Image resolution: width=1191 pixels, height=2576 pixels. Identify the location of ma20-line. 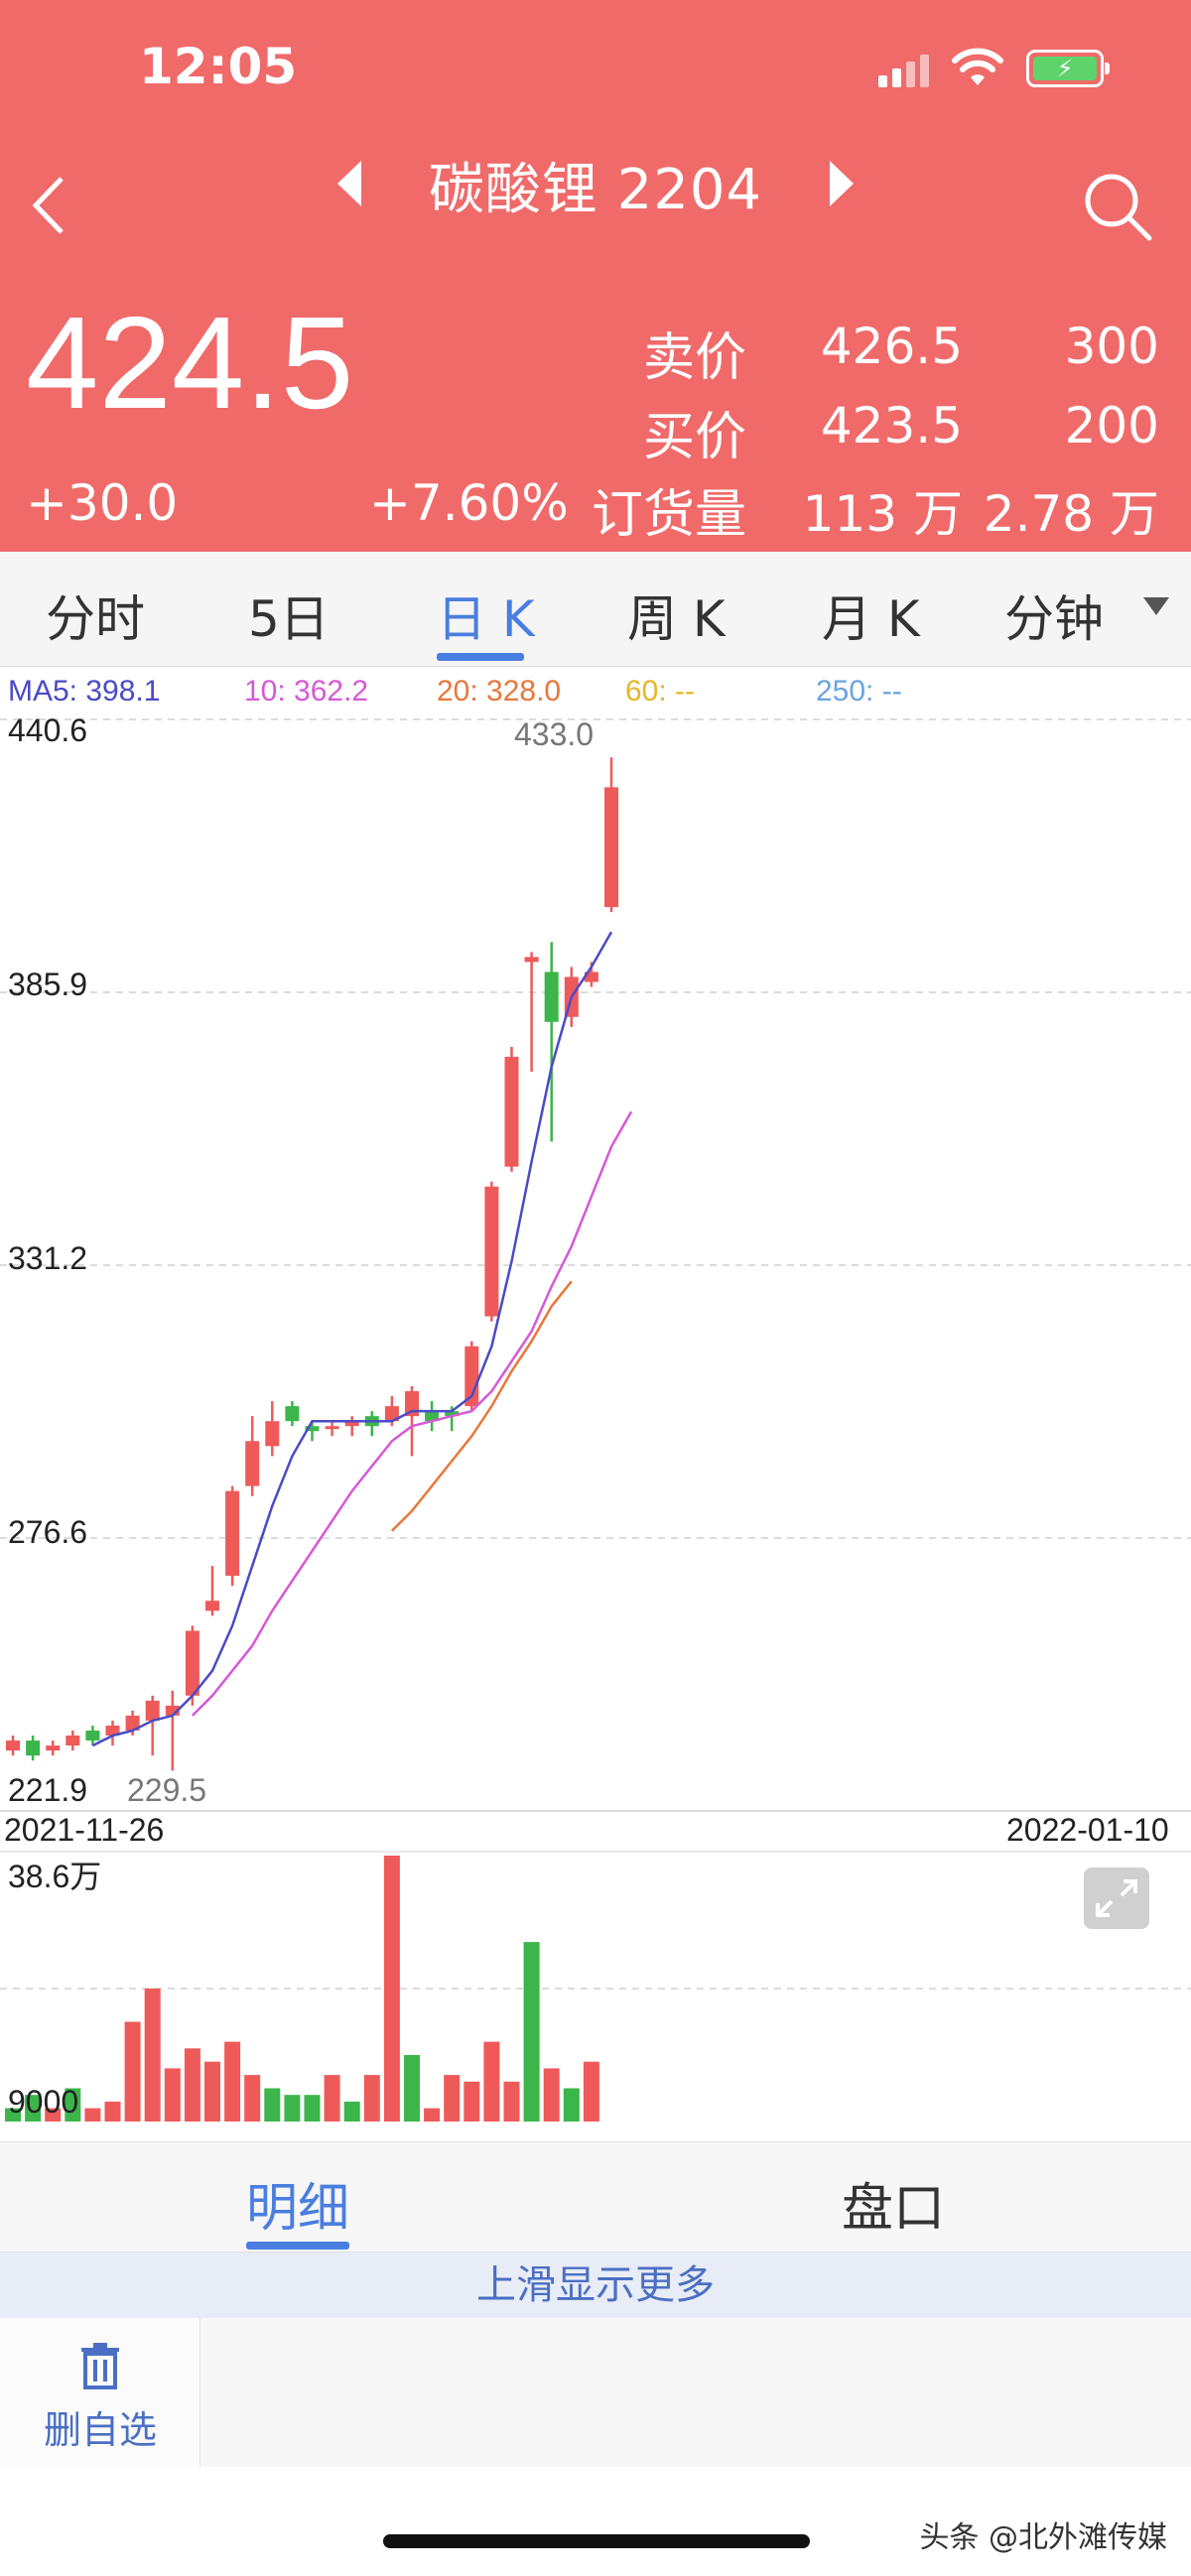
(482, 1406).